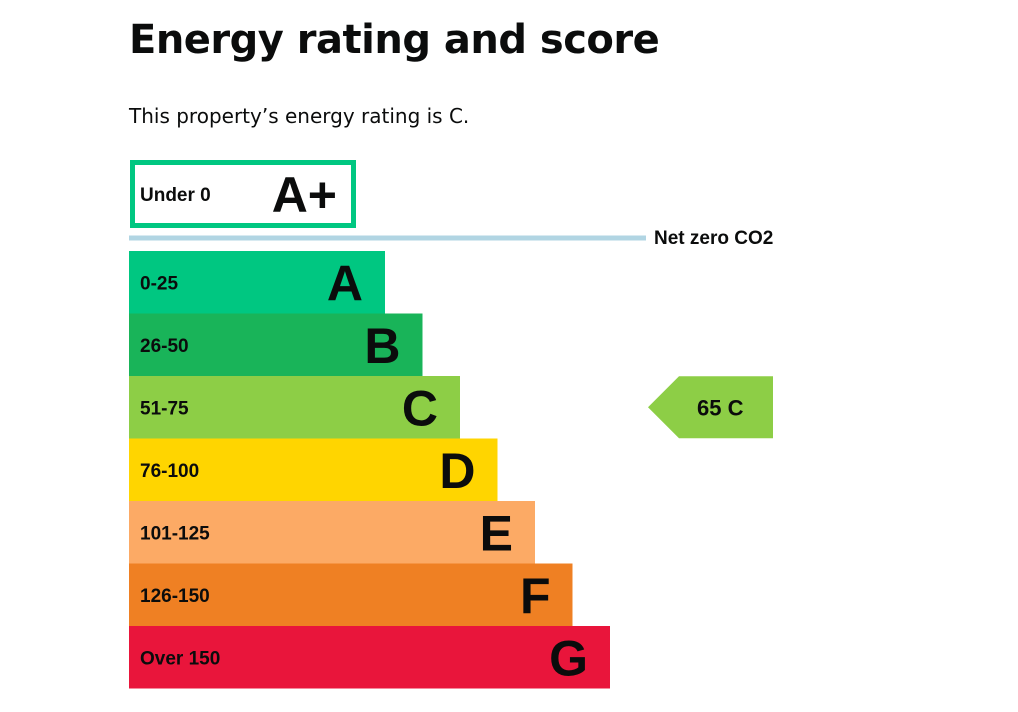 This screenshot has height=712, width=1018. I want to click on band-bar-c, so click(294, 407).